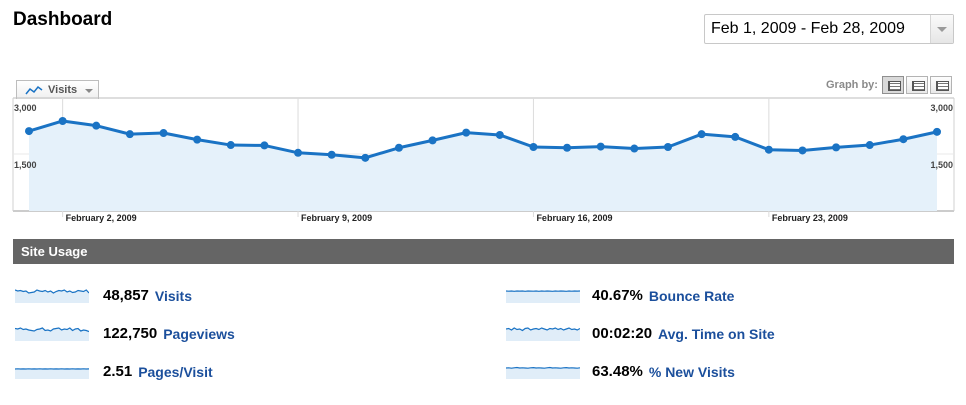 Image resolution: width=966 pixels, height=405 pixels. I want to click on site-usage-title: Site Usage, so click(54, 251).